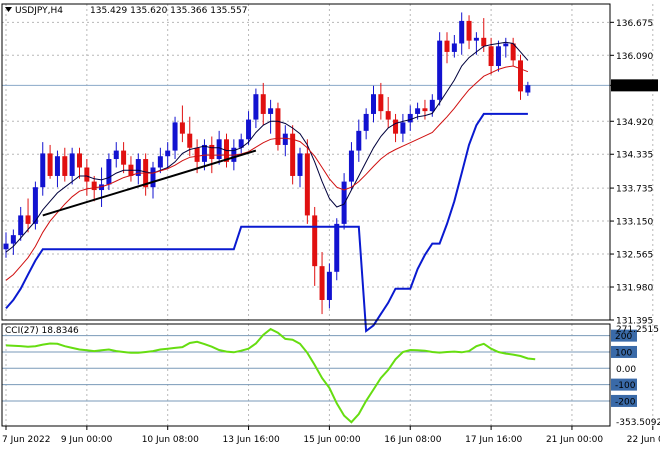  I want to click on current-price-badge, so click(634, 85).